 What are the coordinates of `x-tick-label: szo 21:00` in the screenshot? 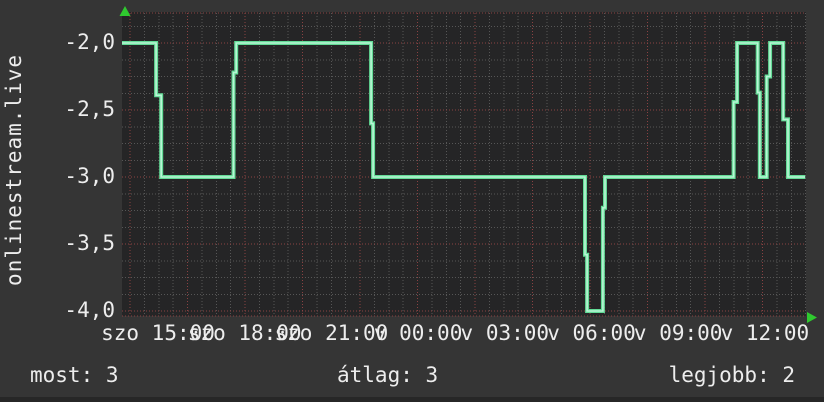 It's located at (331, 333).